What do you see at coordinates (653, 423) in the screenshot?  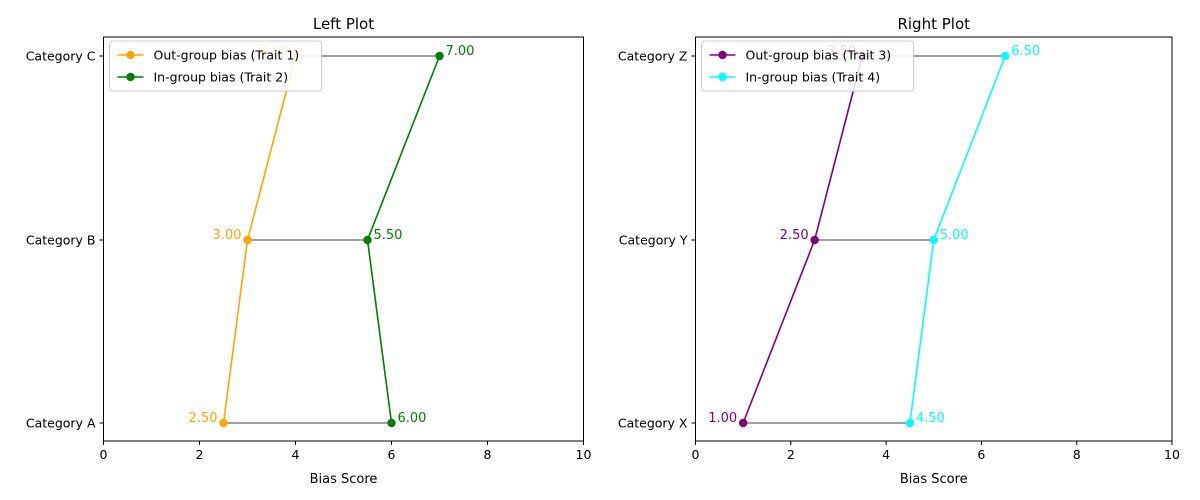 I see `y-tick-label: Category X` at bounding box center [653, 423].